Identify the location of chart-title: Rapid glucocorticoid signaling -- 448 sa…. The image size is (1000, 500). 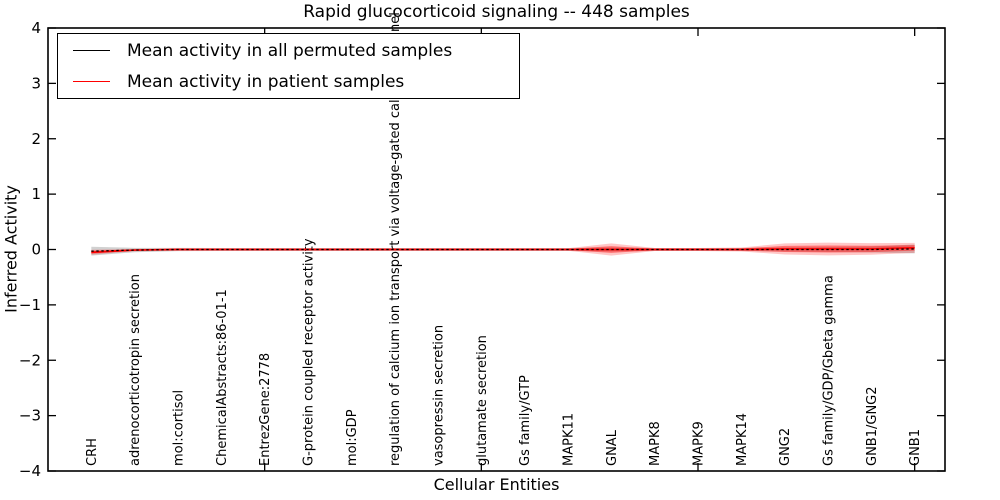
(496, 12).